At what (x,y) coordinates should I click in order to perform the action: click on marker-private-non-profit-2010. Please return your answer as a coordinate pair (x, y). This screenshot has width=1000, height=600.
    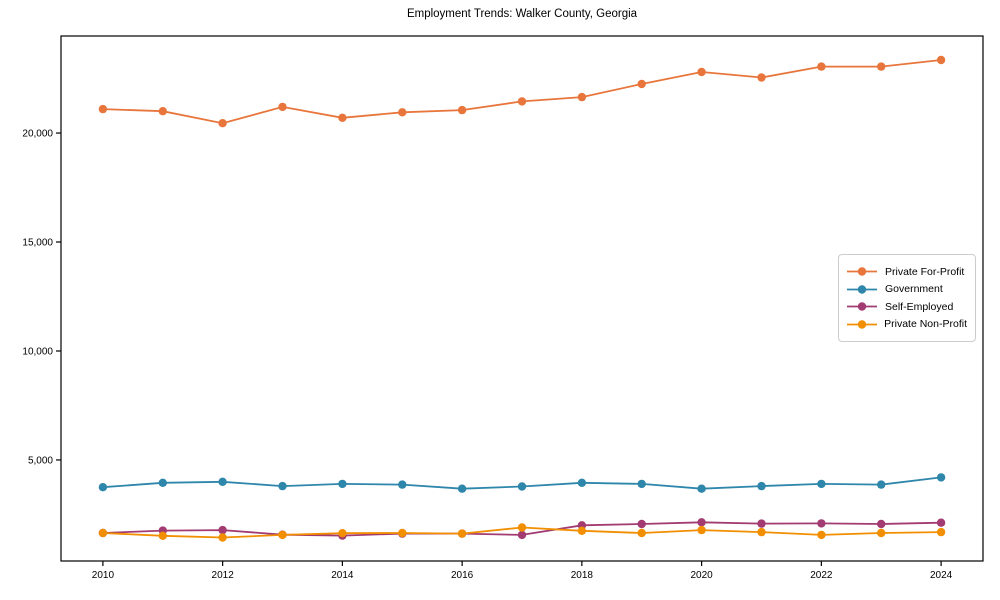
    Looking at the image, I should click on (103, 533).